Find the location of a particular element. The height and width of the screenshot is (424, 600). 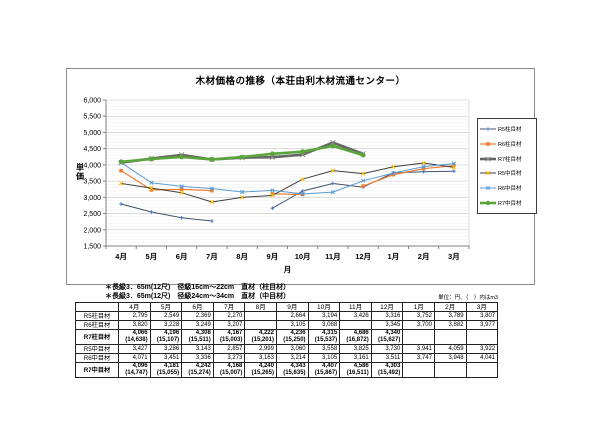

legend-label: R6柱目材 is located at coordinates (510, 144).